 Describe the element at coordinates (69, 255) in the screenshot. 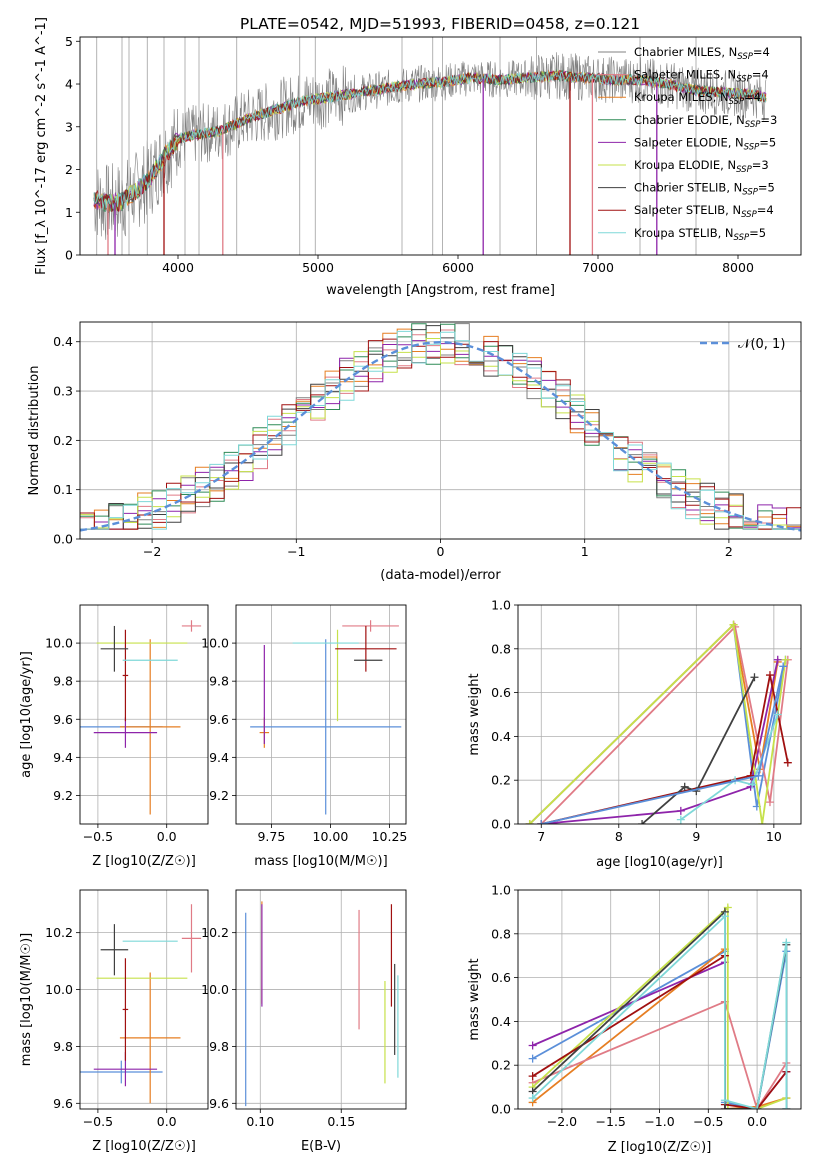

I see `y-tick-label: 0` at that location.